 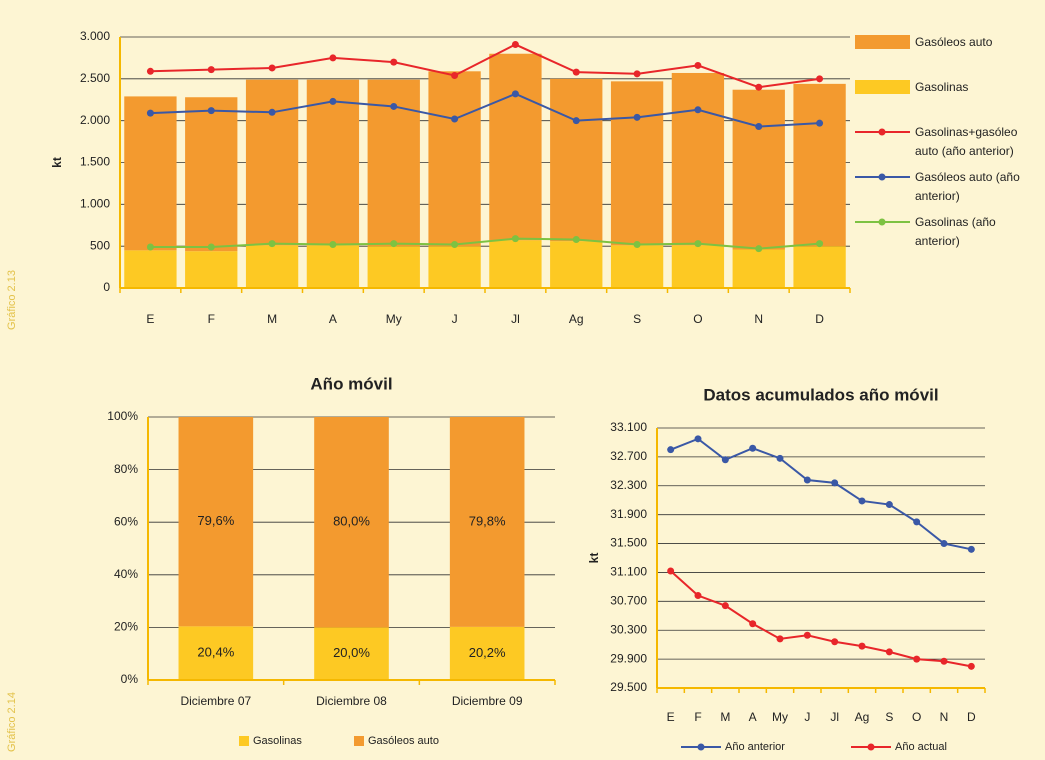 What do you see at coordinates (215, 701) in the screenshot?
I see `x-tick-label: Diciembre 07` at bounding box center [215, 701].